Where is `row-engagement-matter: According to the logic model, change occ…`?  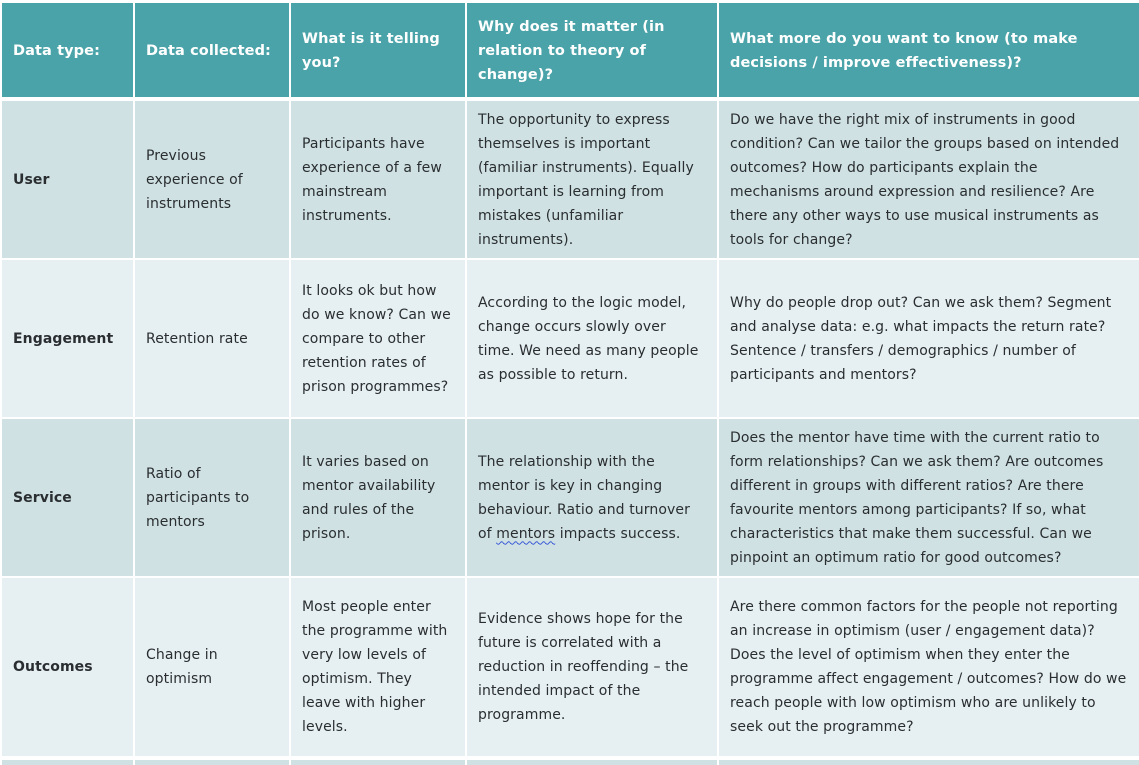 row-engagement-matter: According to the logic model, change occ… is located at coordinates (592, 338).